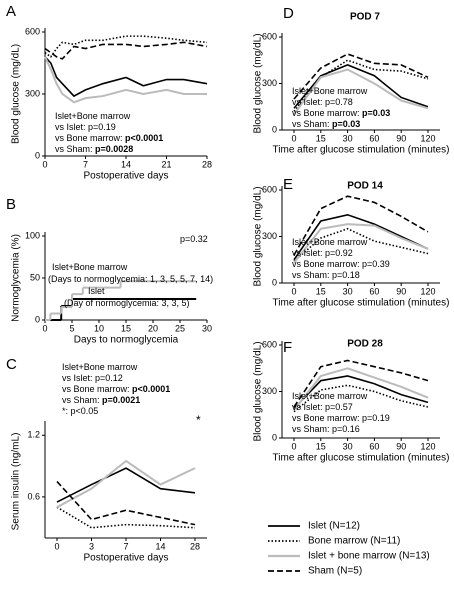  What do you see at coordinates (365, 344) in the screenshot?
I see `chart-title: POD 28` at bounding box center [365, 344].